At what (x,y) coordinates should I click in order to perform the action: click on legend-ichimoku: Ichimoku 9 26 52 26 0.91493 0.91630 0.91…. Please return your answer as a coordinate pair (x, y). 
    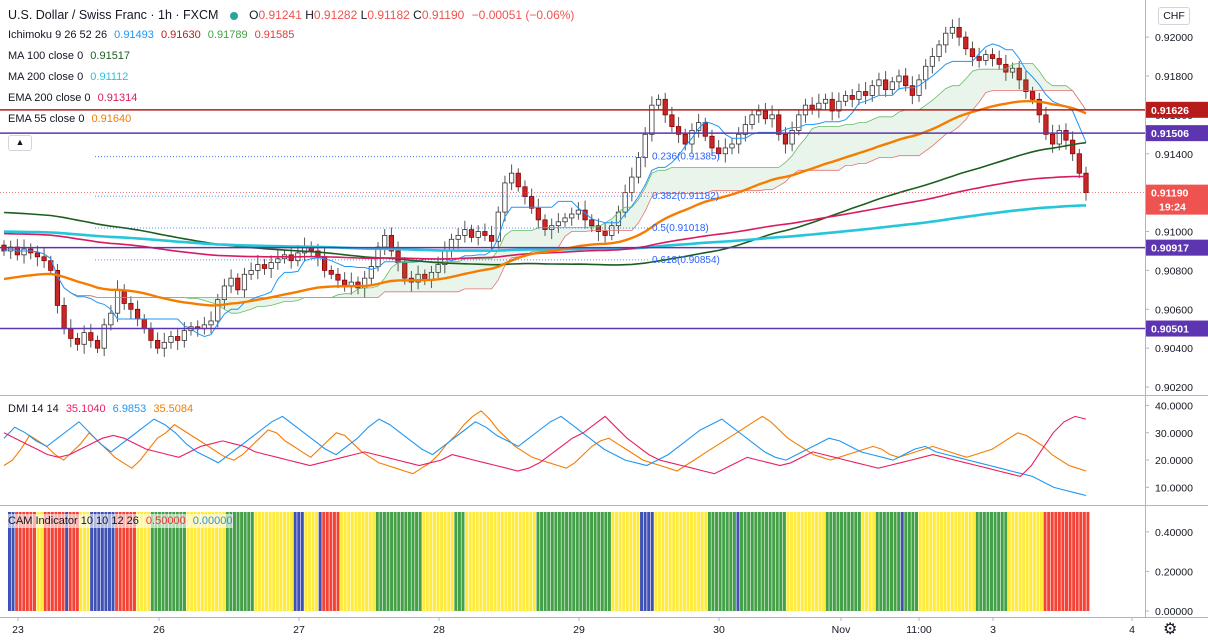
    Looking at the image, I should click on (151, 35).